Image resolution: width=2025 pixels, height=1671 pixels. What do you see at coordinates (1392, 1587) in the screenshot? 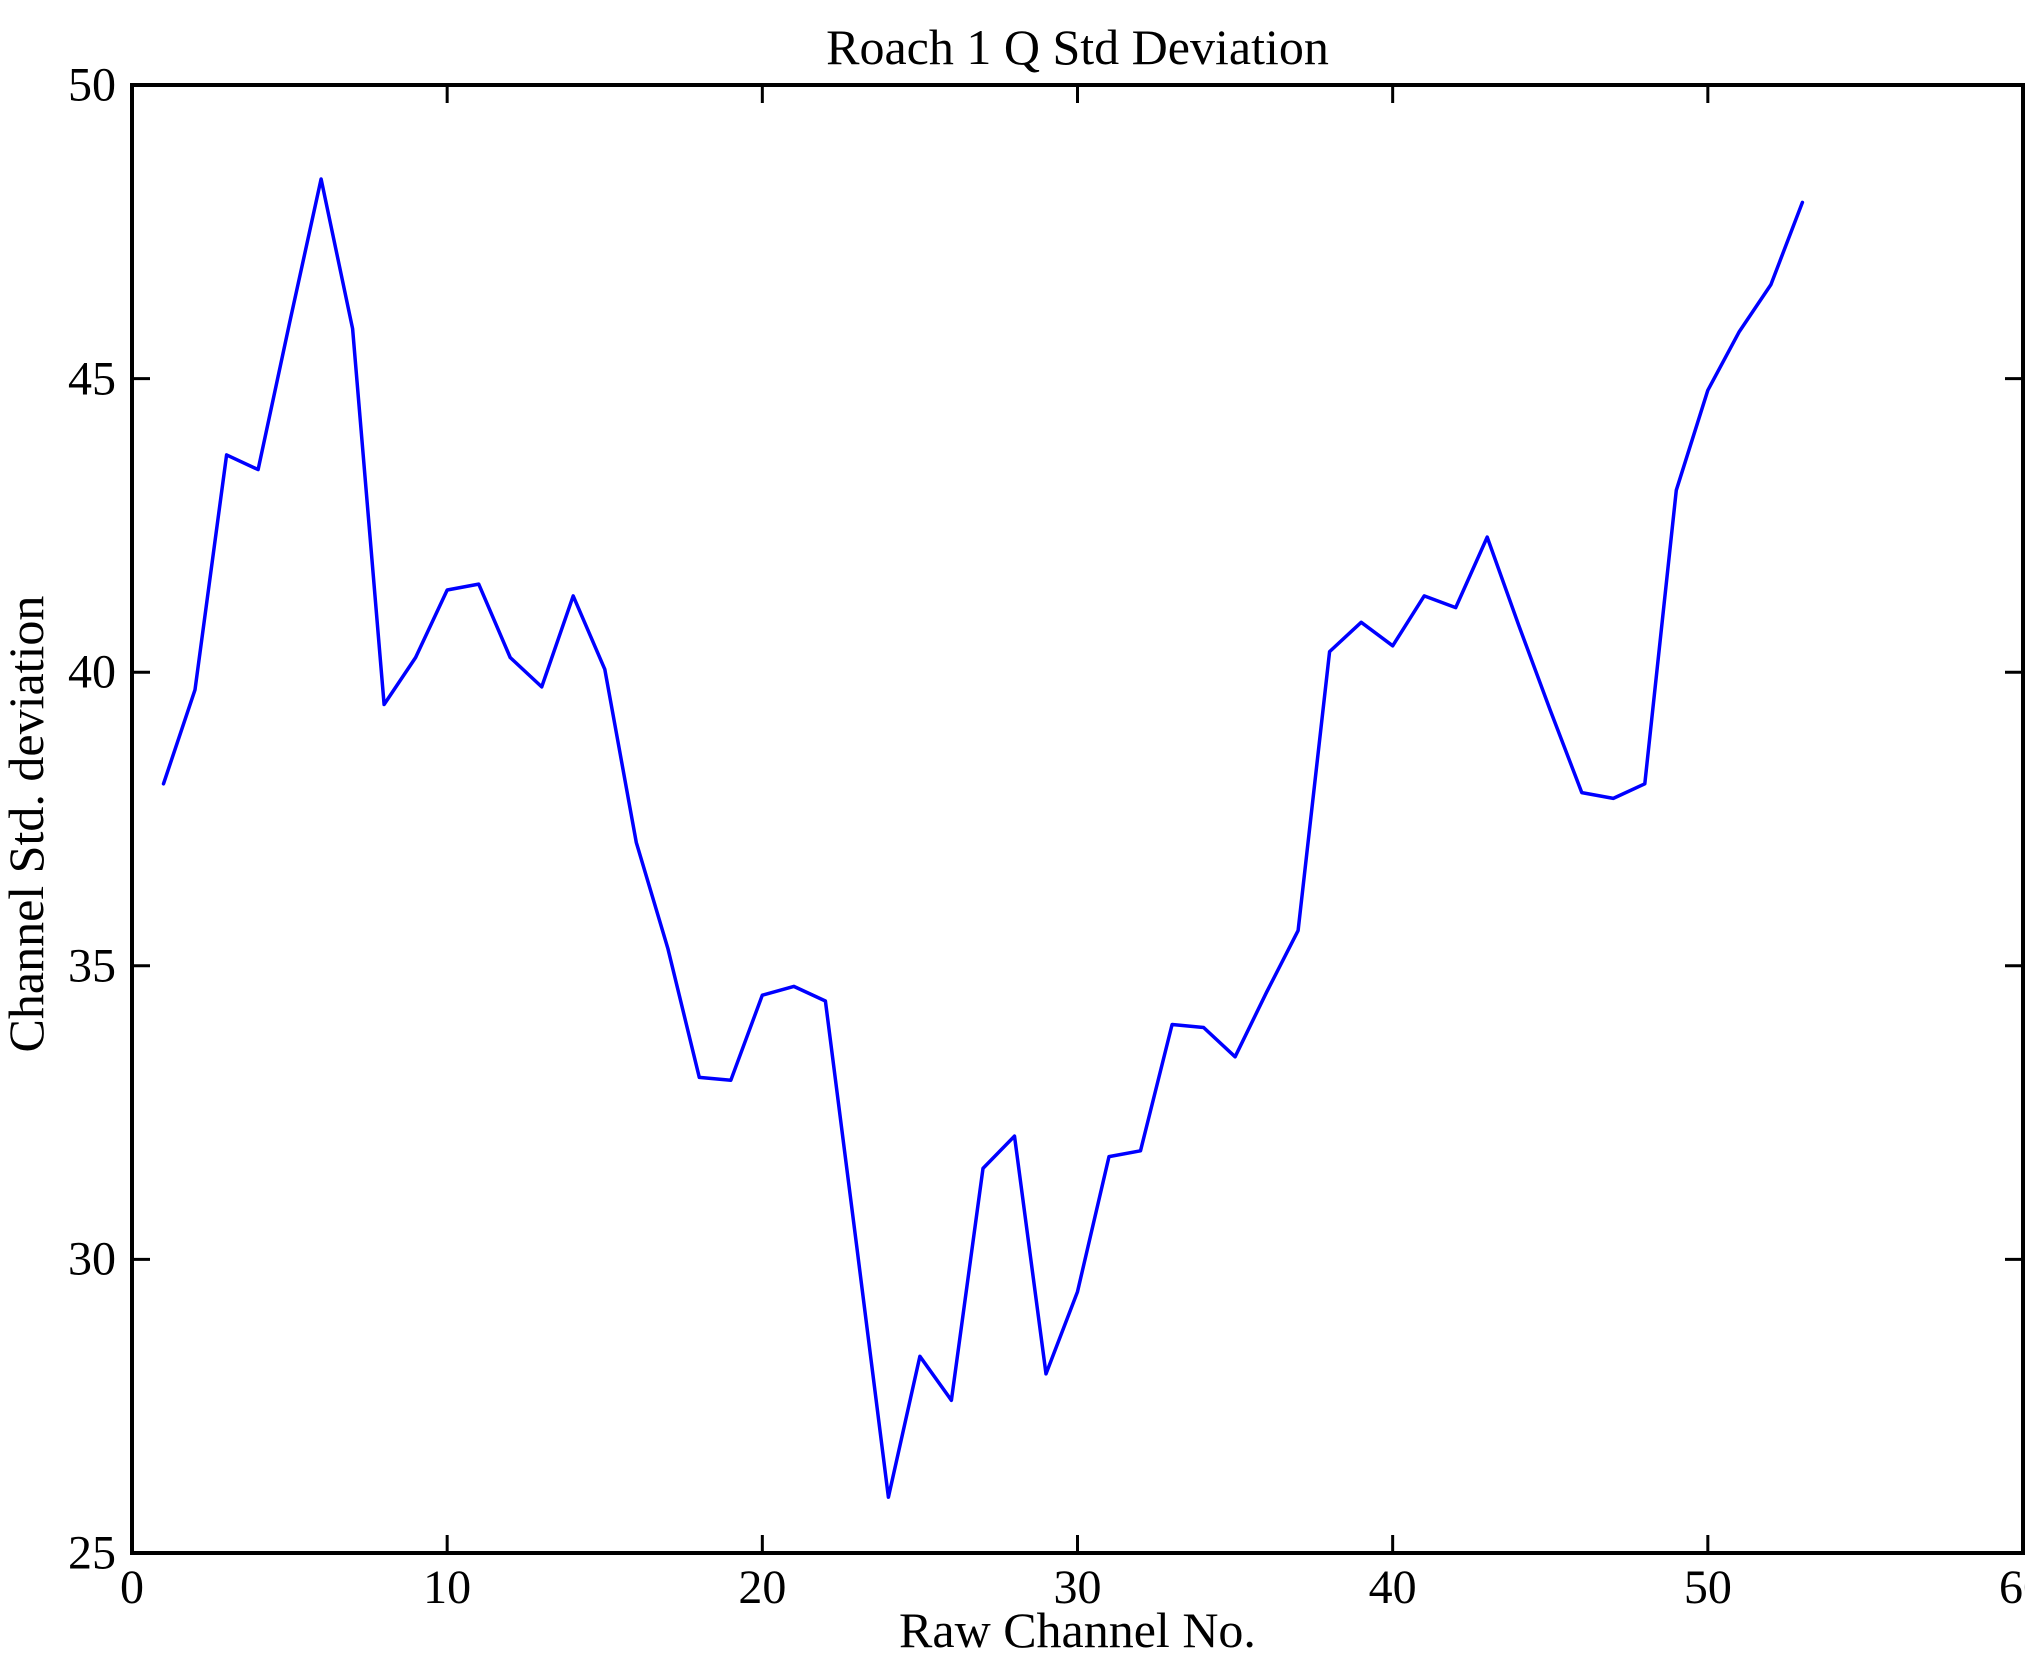
I see `x-tick-label: 40` at bounding box center [1392, 1587].